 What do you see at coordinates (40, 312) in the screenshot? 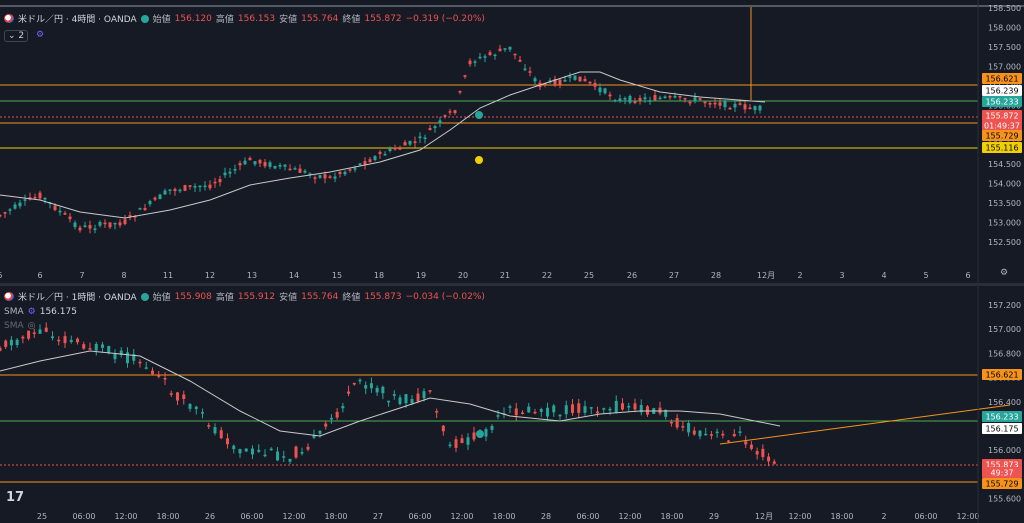
I see `sma-legend: SMA ⚙ 156.175` at bounding box center [40, 312].